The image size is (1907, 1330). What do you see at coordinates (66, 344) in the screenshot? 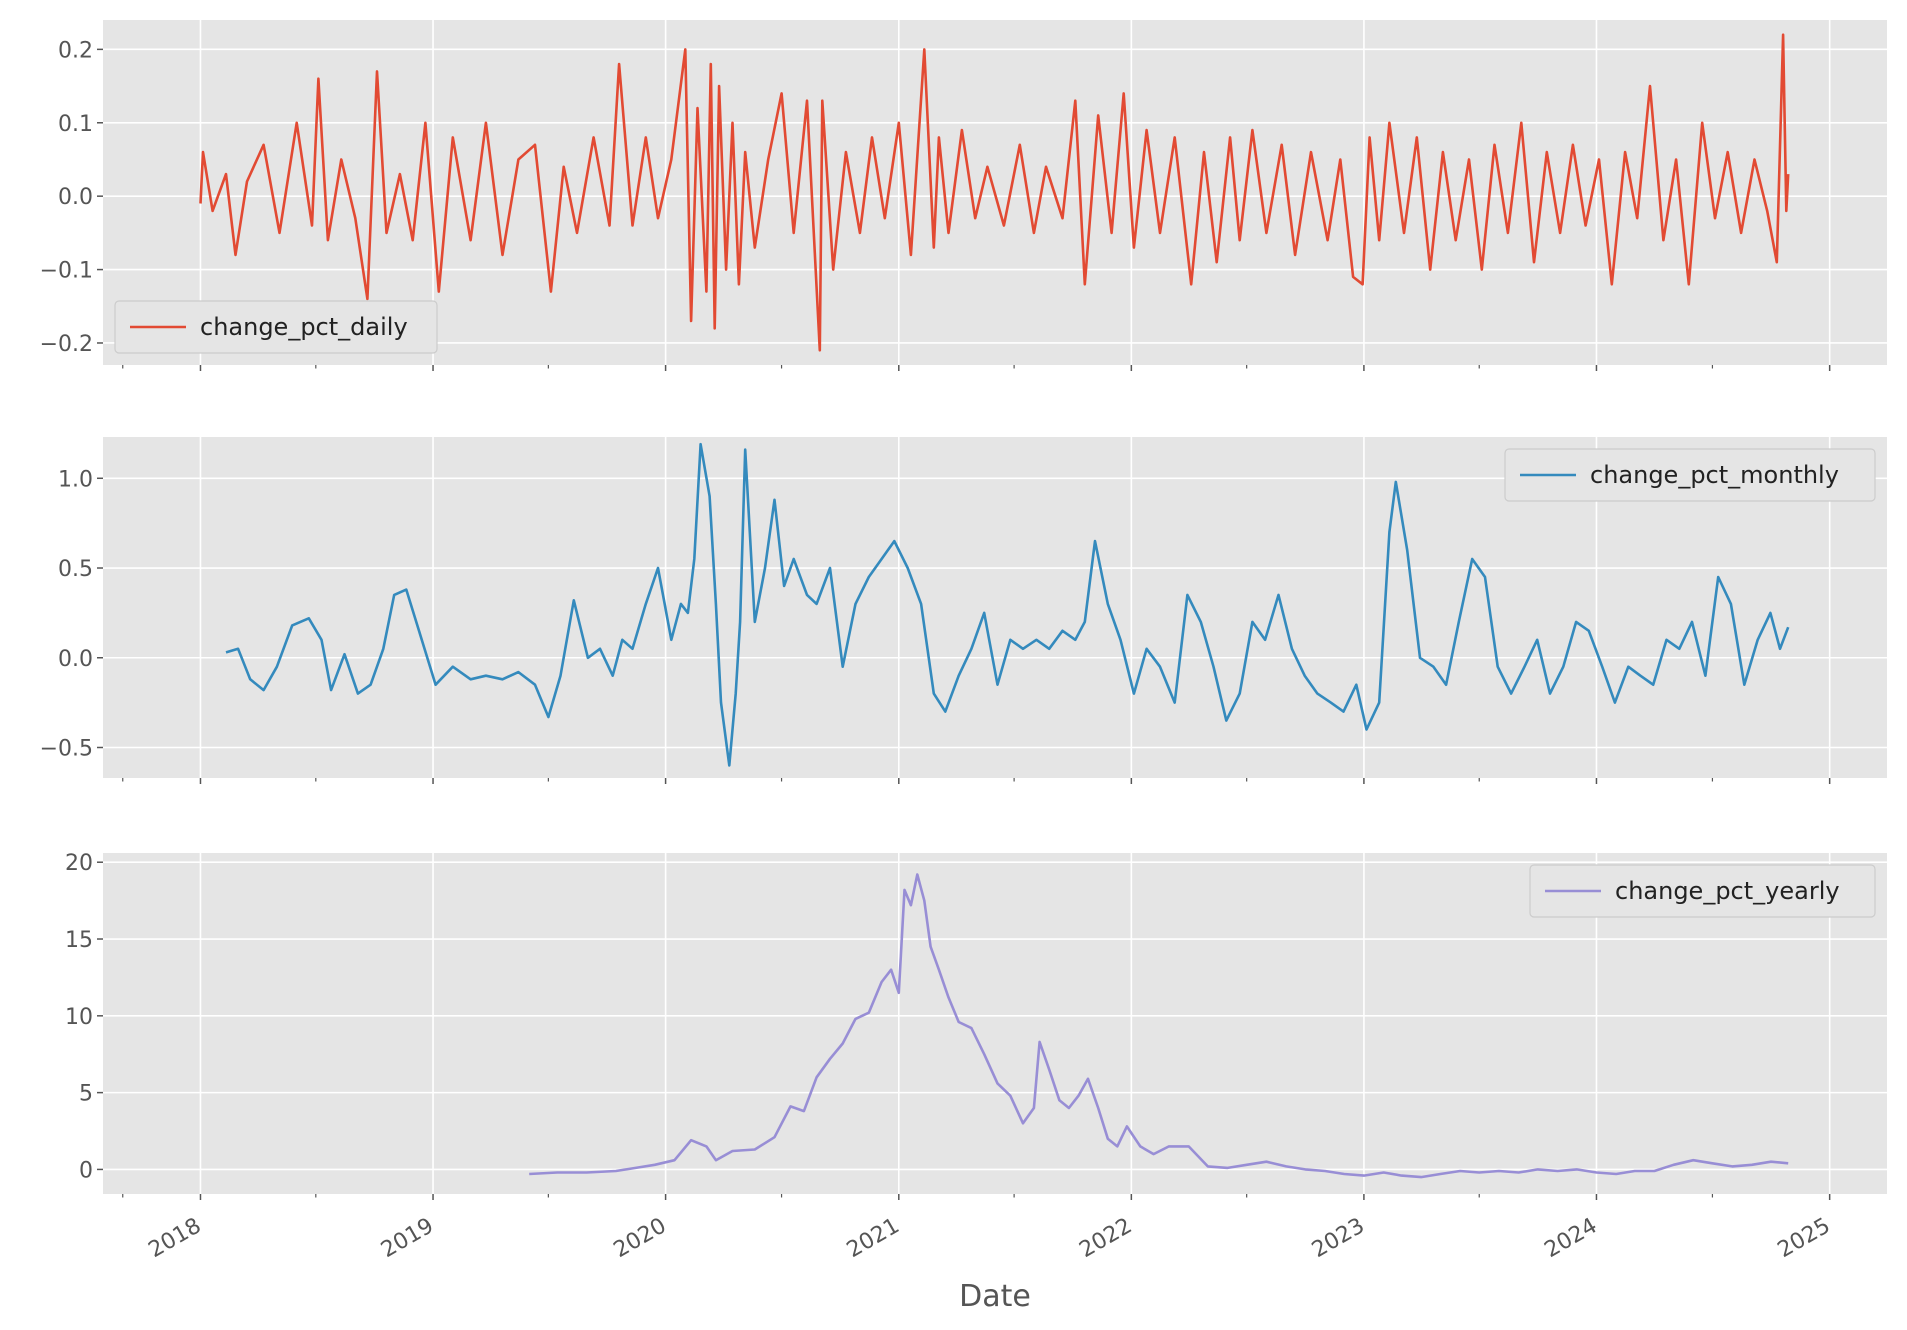
I see `y-tick-label: −0.2` at bounding box center [66, 344].